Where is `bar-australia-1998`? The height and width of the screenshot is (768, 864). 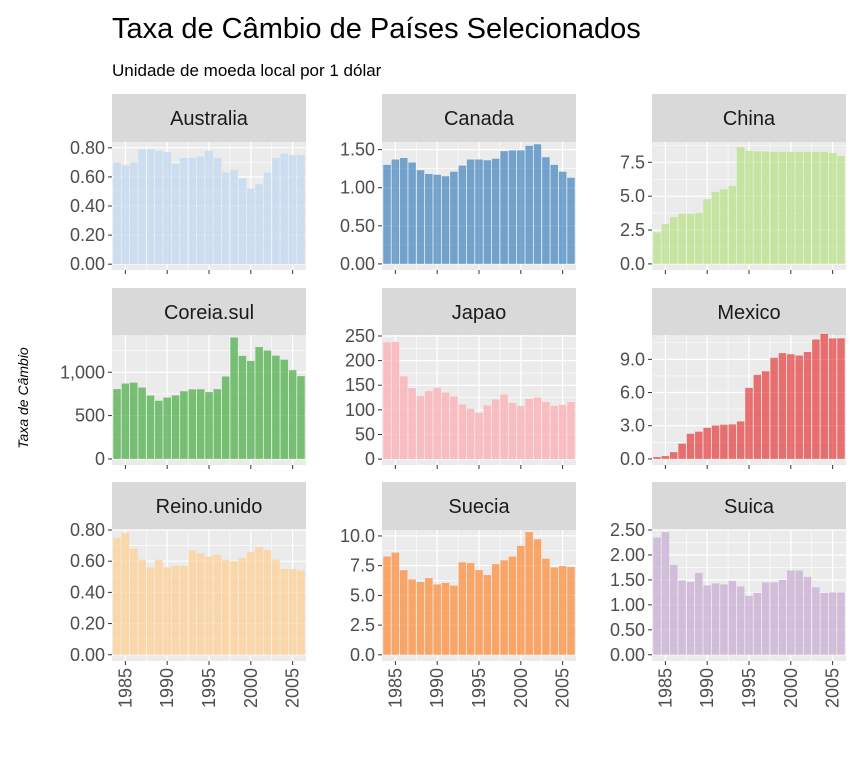 bar-australia-1998 is located at coordinates (234, 217).